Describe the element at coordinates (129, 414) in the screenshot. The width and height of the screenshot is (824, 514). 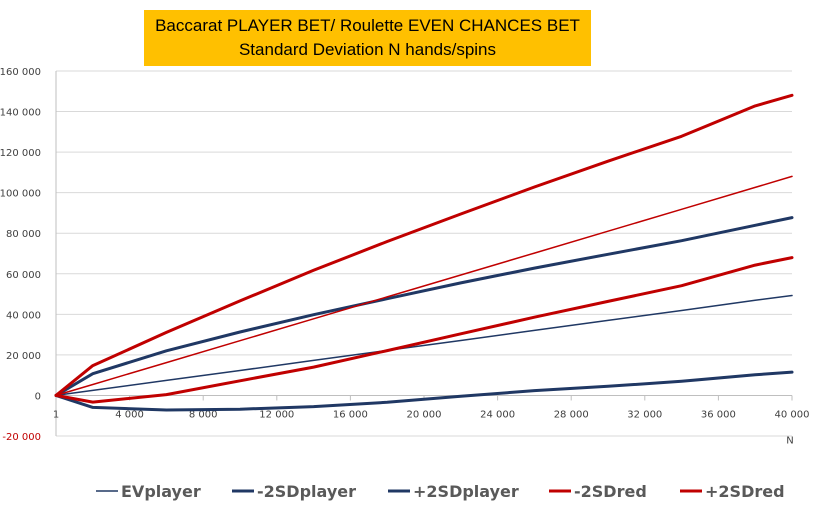
I see `x-tick-label: 4 000` at that location.